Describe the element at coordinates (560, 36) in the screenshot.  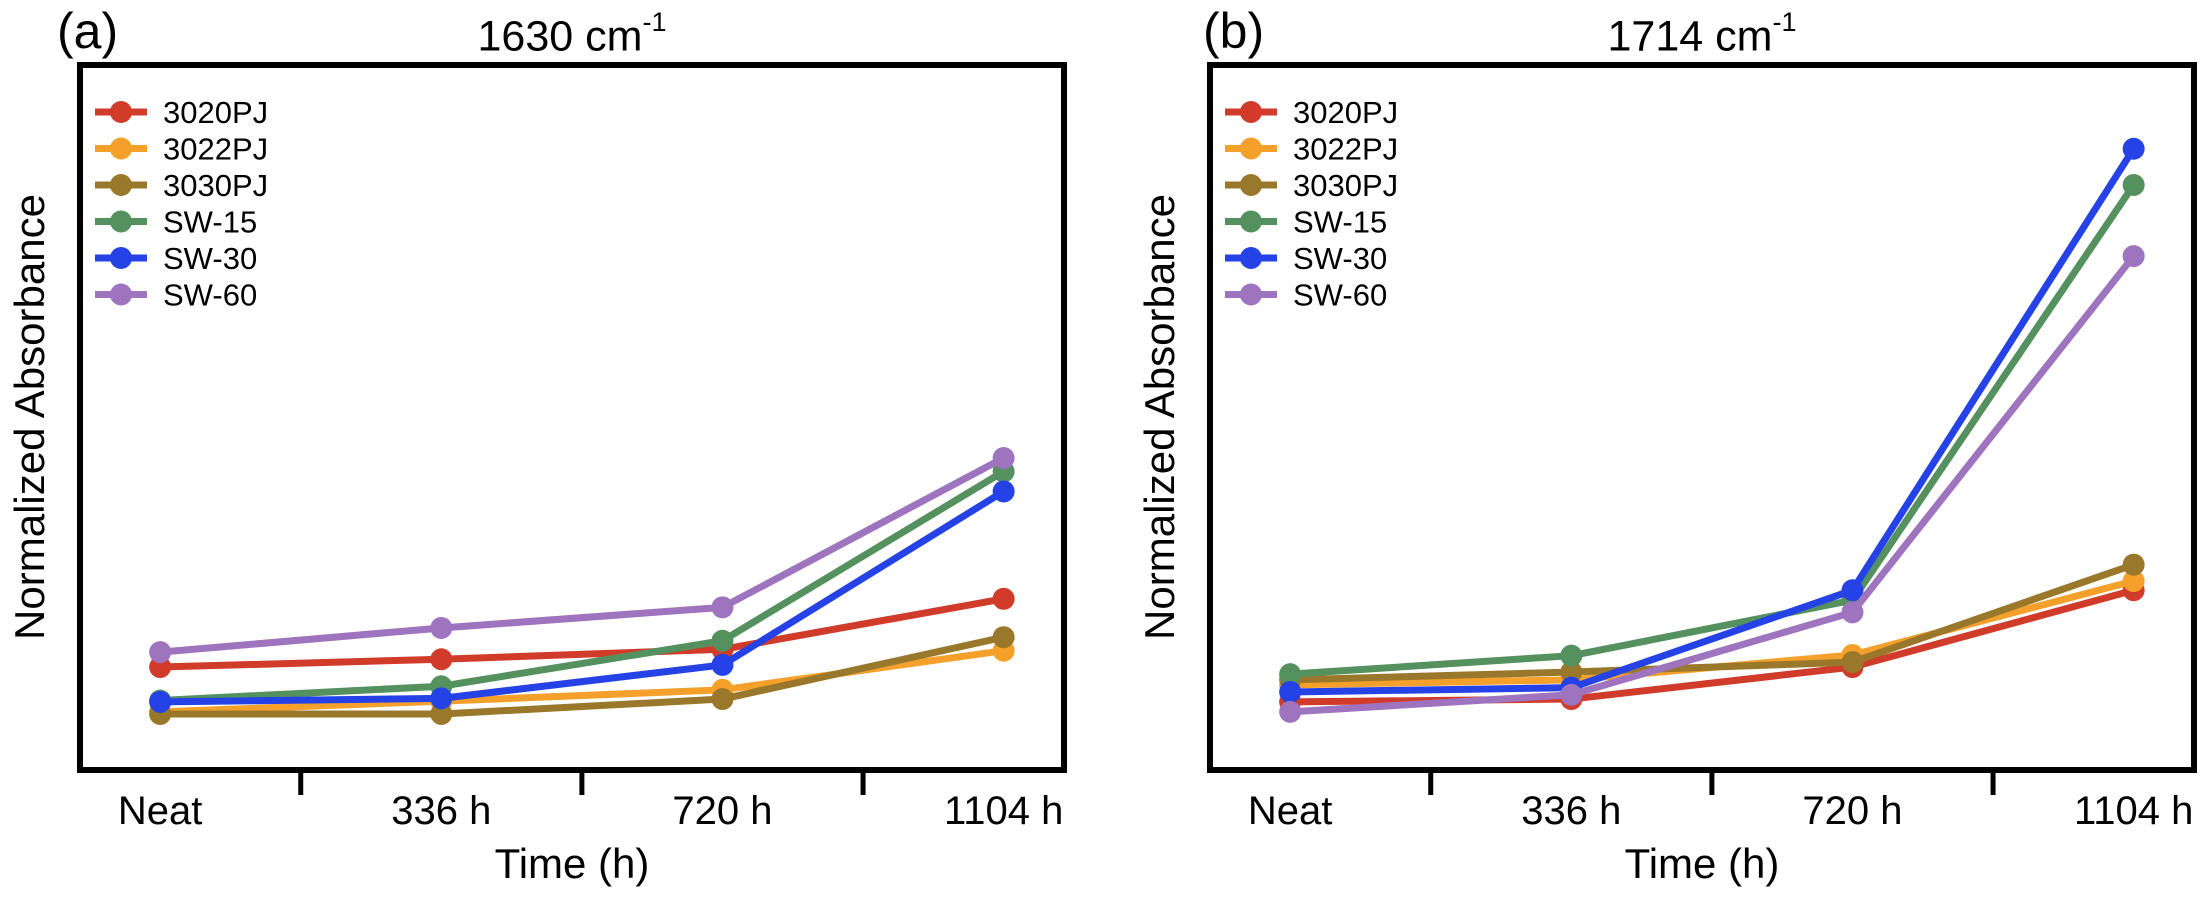
I see `panel-a-title-base: 1630 cm` at that location.